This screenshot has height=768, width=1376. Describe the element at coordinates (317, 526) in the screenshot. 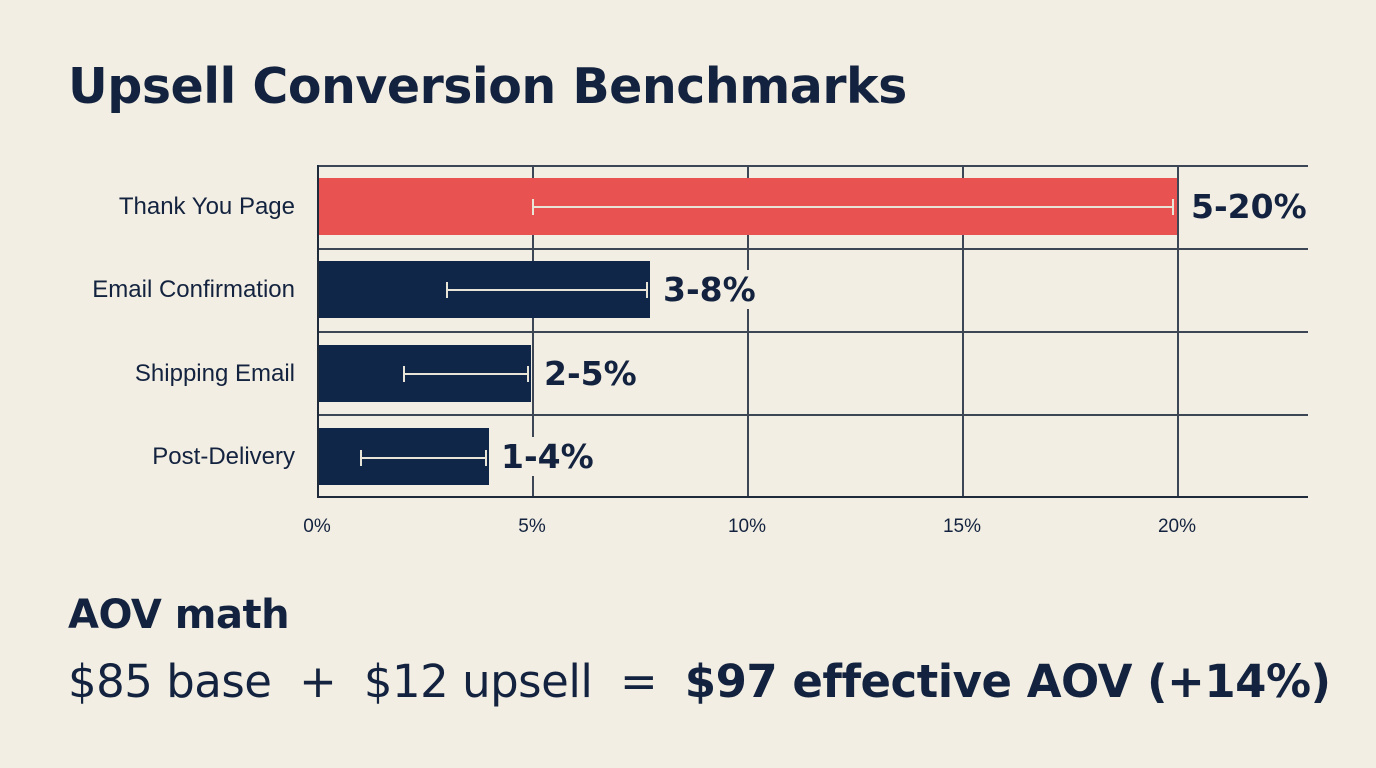

I see `x-tick-label: 0%` at that location.